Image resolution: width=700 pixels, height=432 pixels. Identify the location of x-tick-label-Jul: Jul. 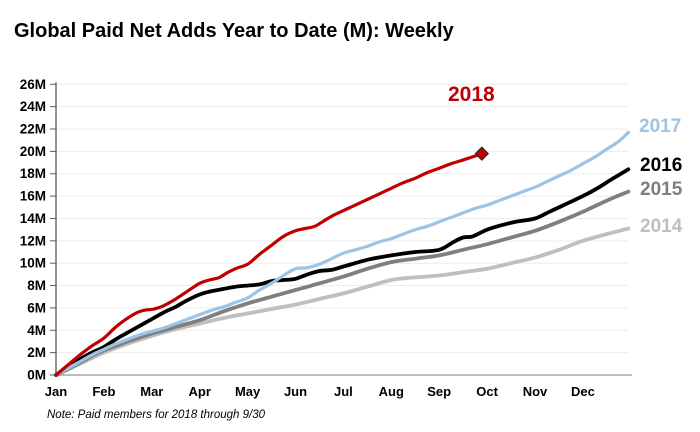
(343, 391).